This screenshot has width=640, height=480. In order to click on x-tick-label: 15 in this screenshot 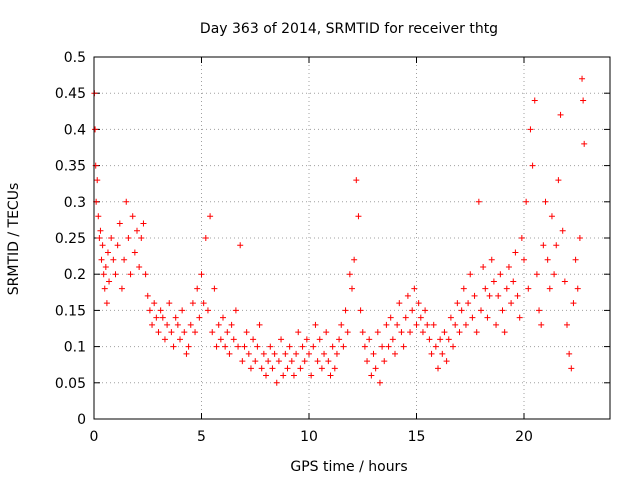, I will do `click(417, 437)`.